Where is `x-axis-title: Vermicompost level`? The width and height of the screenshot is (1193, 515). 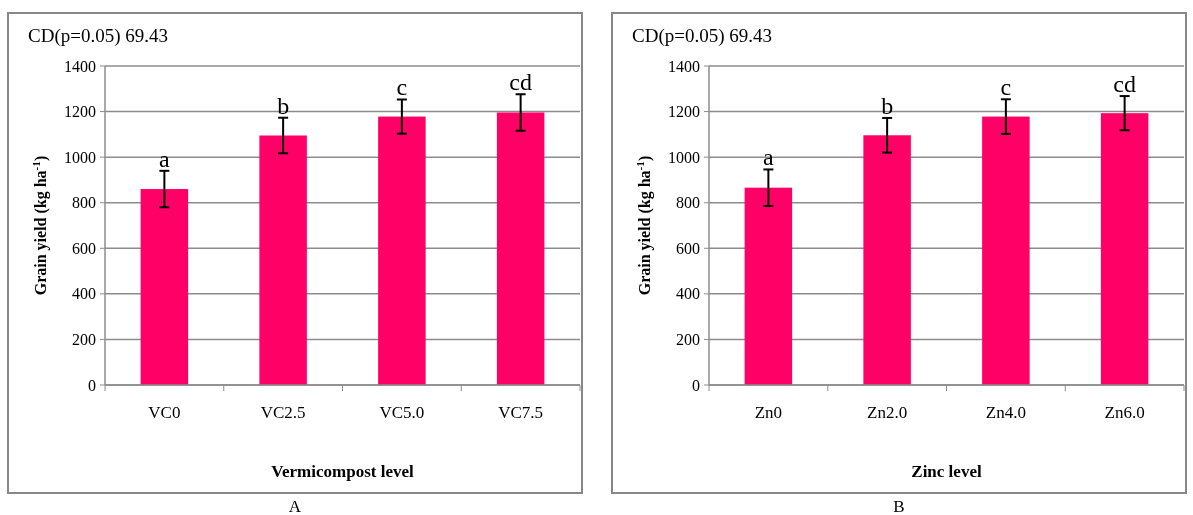
x-axis-title: Vermicompost level is located at coordinates (342, 471).